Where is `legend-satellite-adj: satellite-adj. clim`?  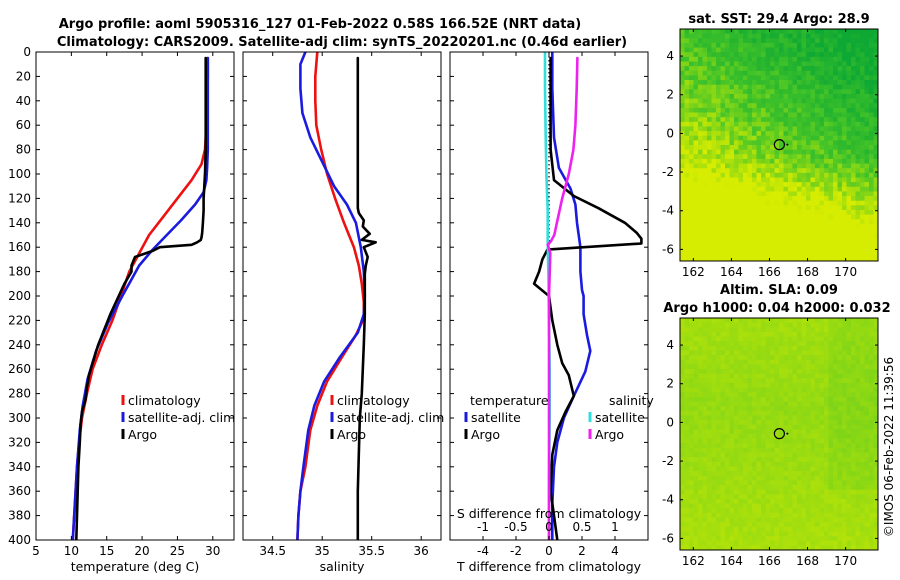 legend-satellite-adj: satellite-adj. clim is located at coordinates (181, 417).